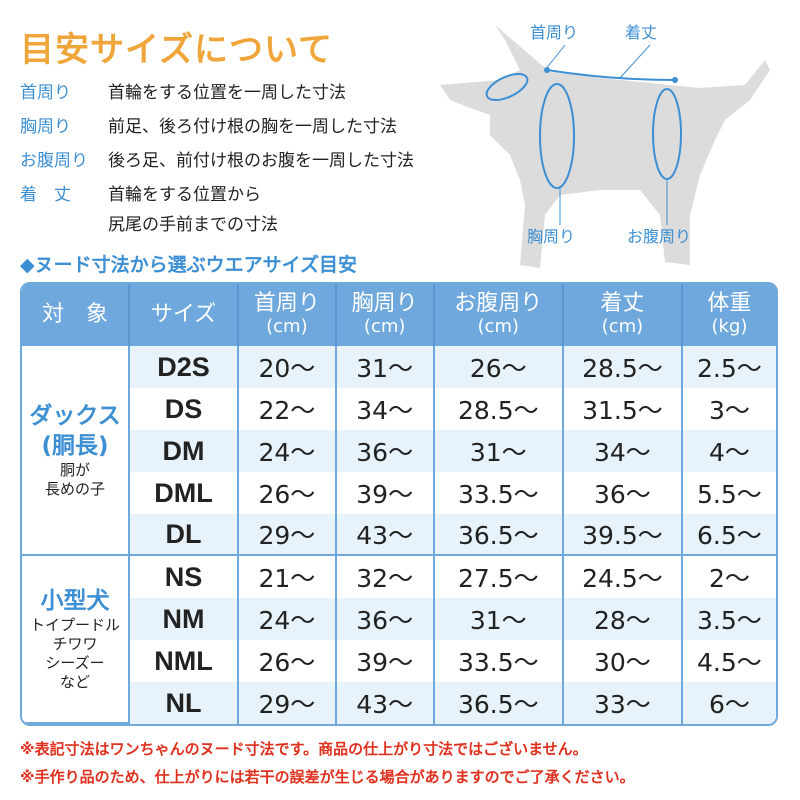  I want to click on label-chest: 胸周り, so click(551, 236).